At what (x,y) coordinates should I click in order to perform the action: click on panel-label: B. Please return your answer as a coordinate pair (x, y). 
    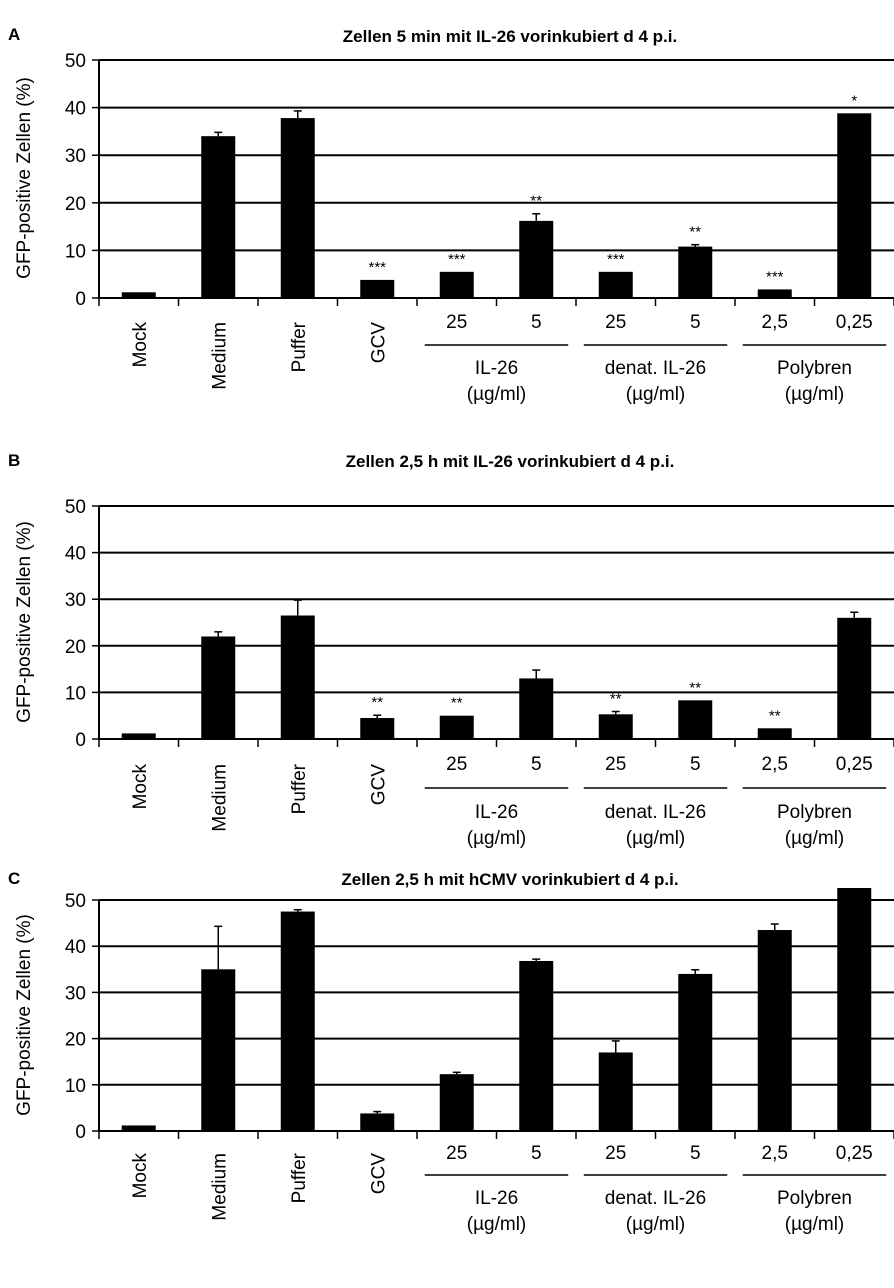
    Looking at the image, I should click on (14, 460).